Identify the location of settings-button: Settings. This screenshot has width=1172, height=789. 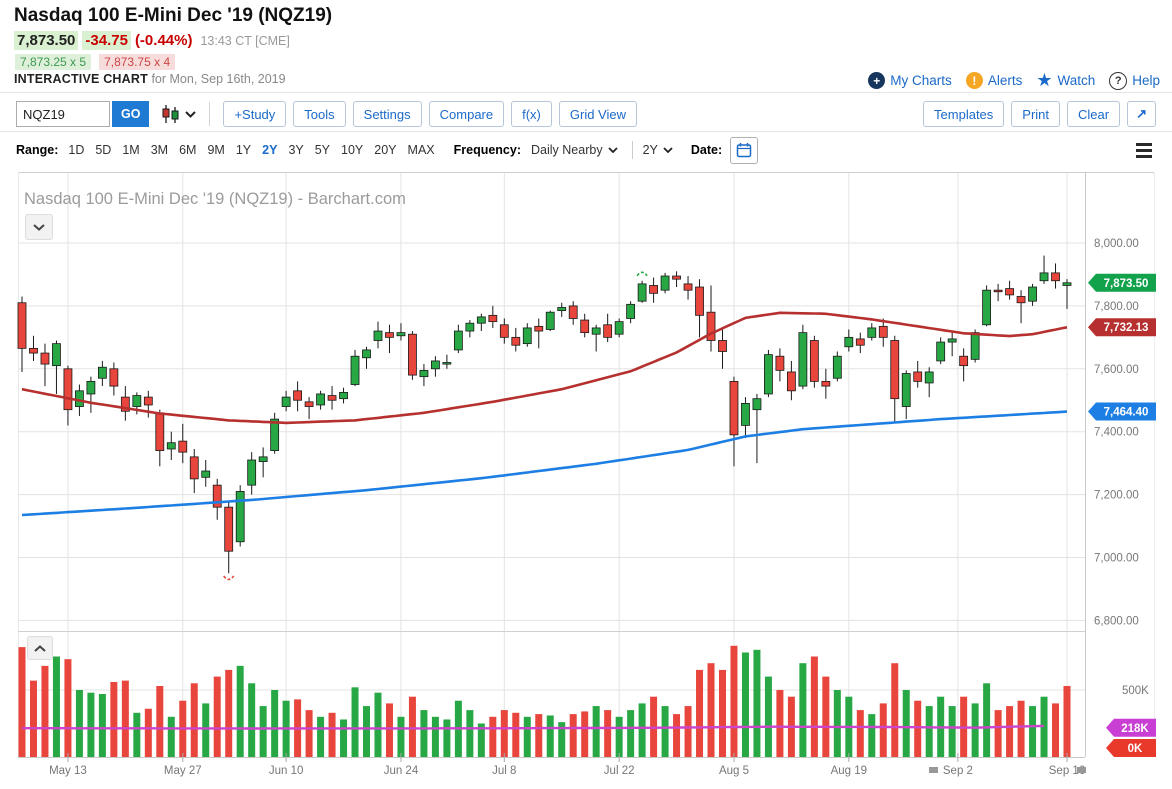
(387, 114).